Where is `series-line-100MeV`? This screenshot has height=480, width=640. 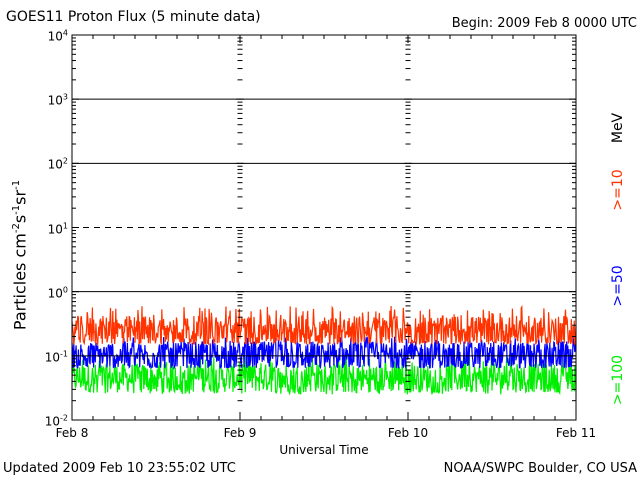
series-line-100MeV is located at coordinates (324, 375).